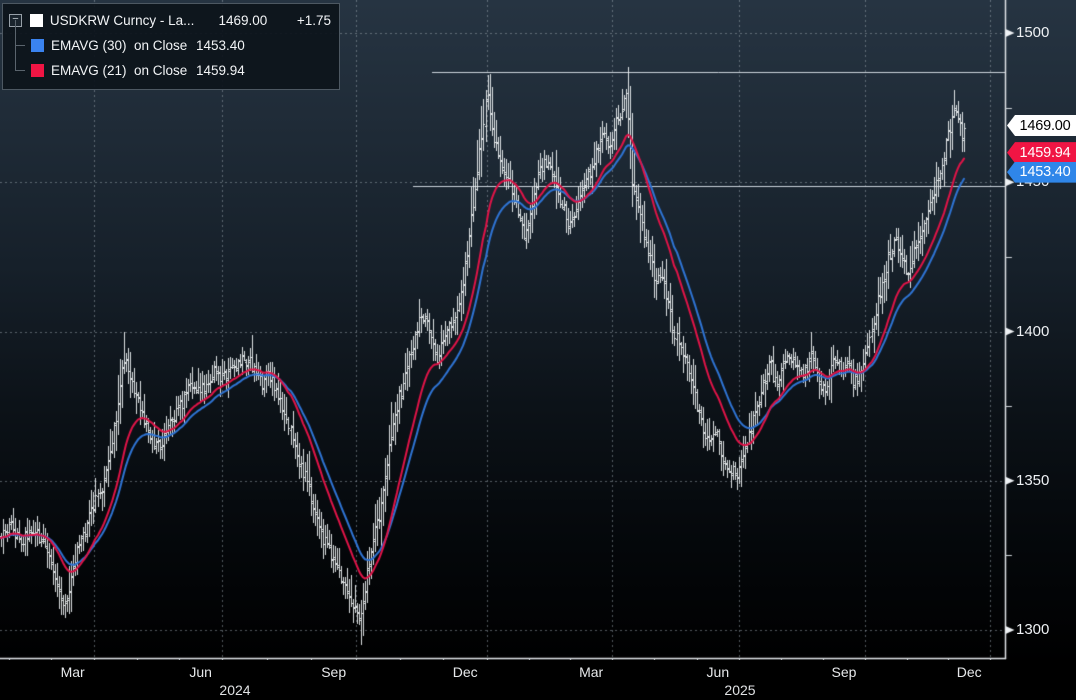  I want to click on usdkrw-series-swatch, so click(36, 20).